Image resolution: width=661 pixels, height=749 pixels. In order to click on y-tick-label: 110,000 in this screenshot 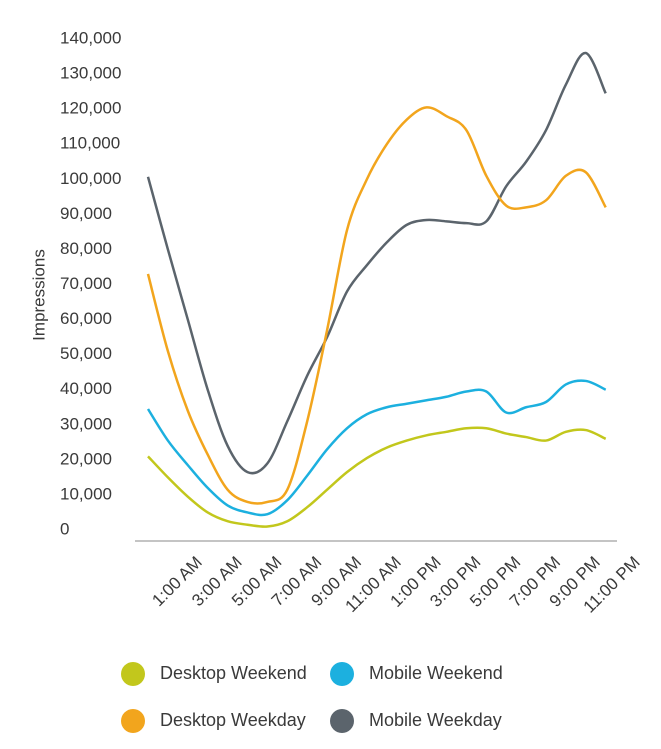, I will do `click(90, 143)`.